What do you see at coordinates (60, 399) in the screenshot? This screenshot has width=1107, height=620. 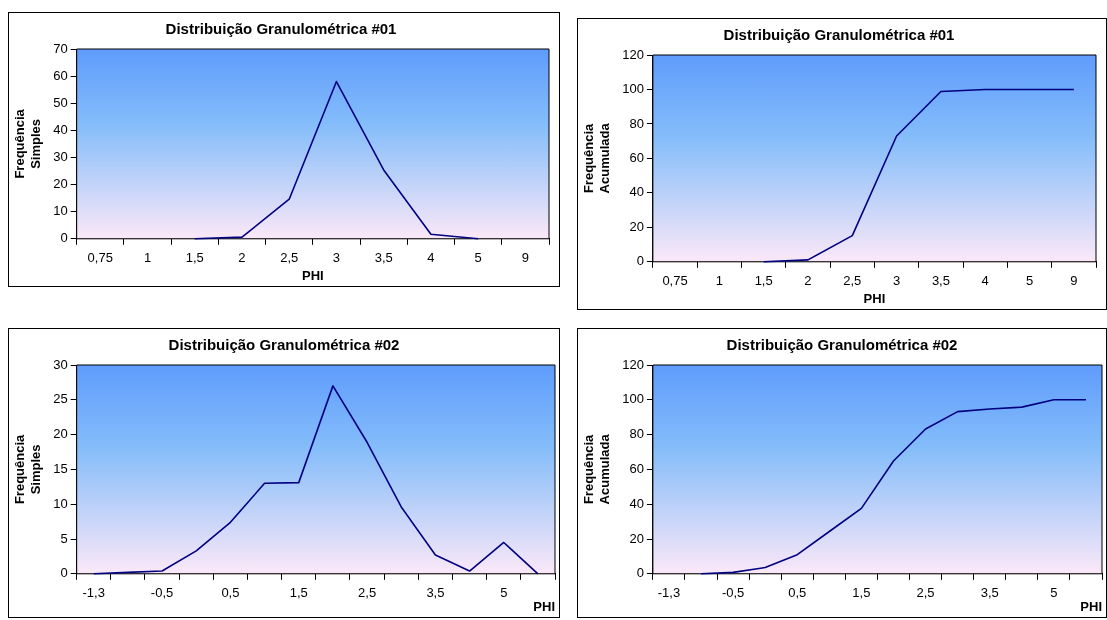 I see `y-tick-label: 25` at bounding box center [60, 399].